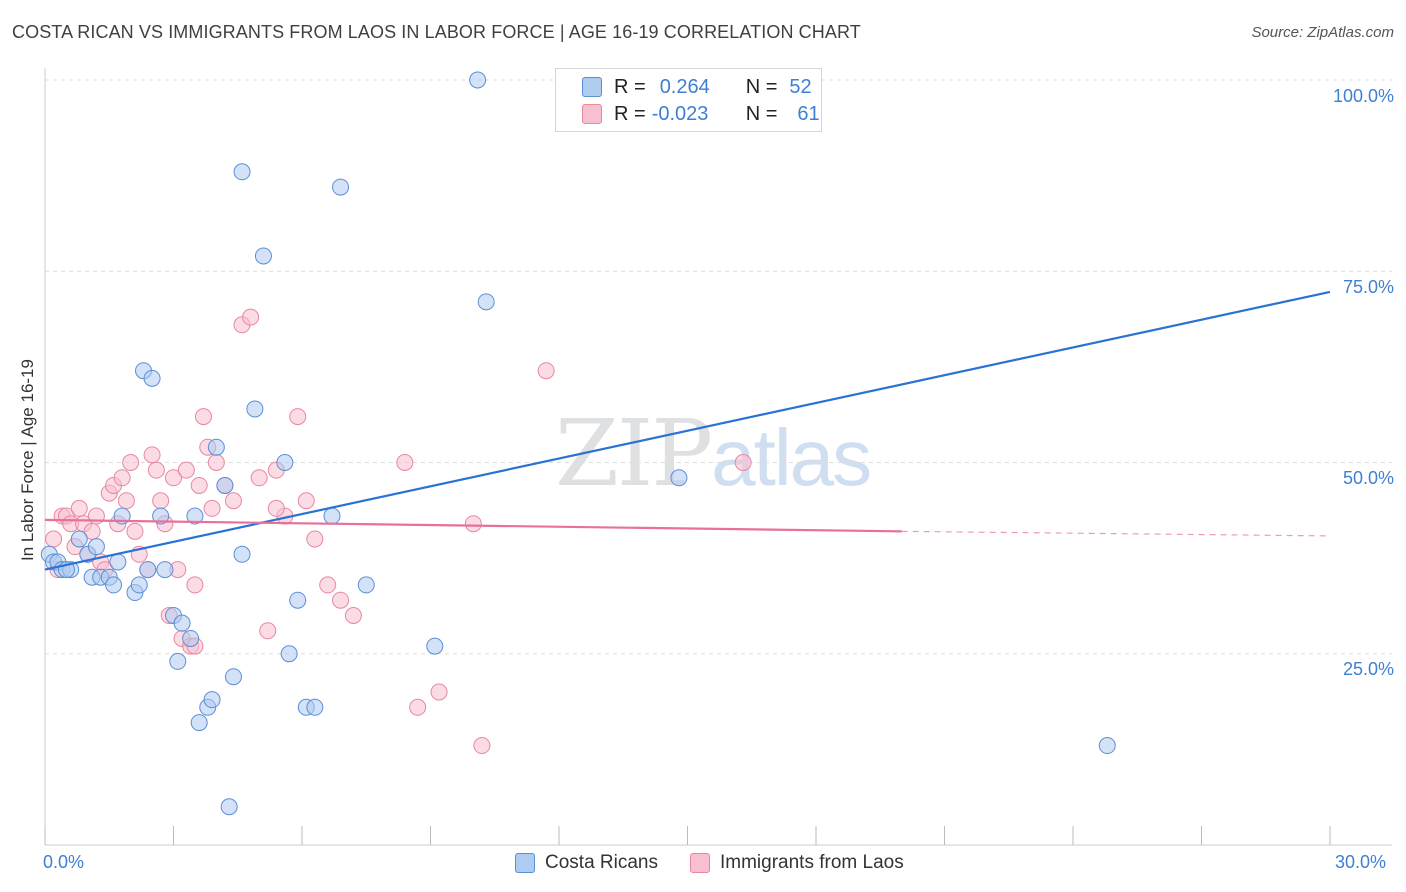 The width and height of the screenshot is (1406, 892). I want to click on x-tick-label-max: 30.0%, so click(1361, 862).